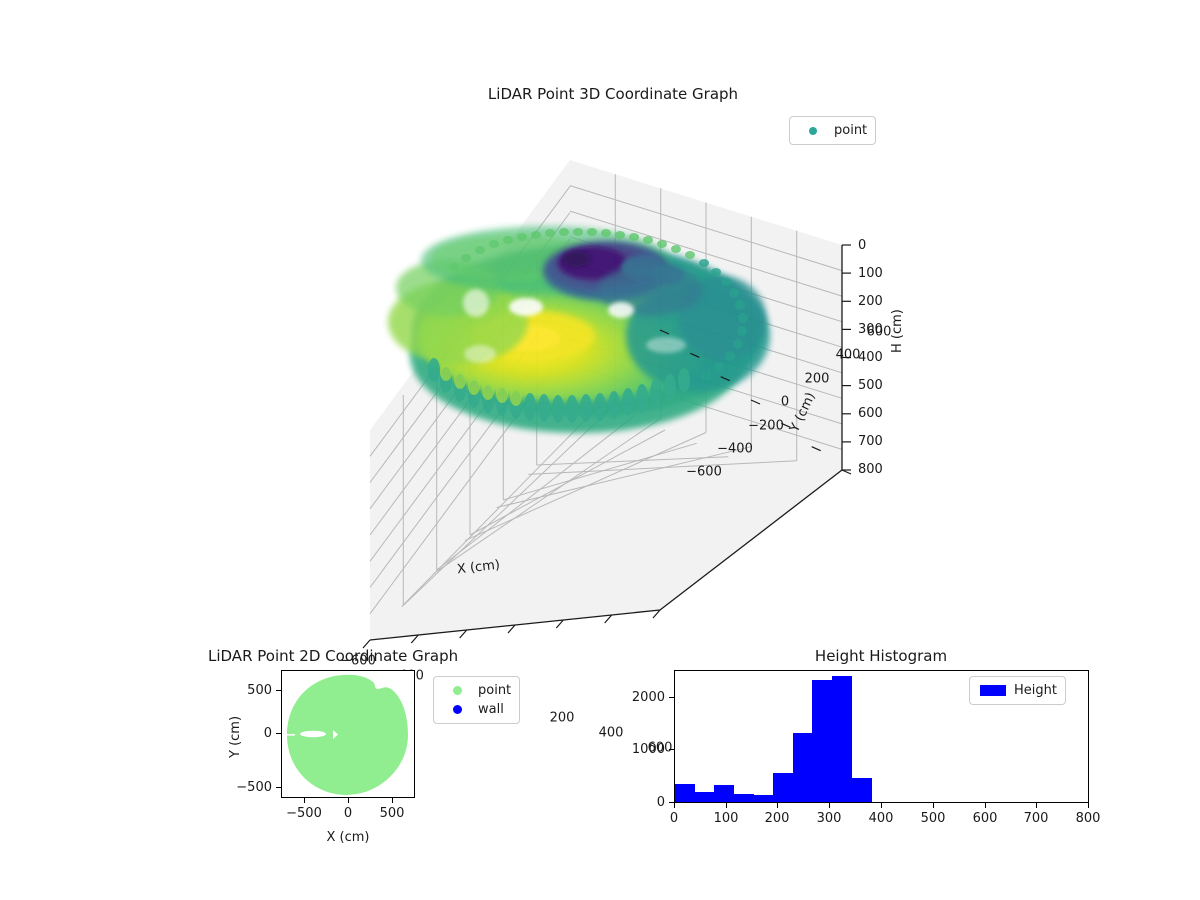 Image resolution: width=1200 pixels, height=900 pixels. I want to click on plot3d-x-tick-5: 400, so click(611, 733).